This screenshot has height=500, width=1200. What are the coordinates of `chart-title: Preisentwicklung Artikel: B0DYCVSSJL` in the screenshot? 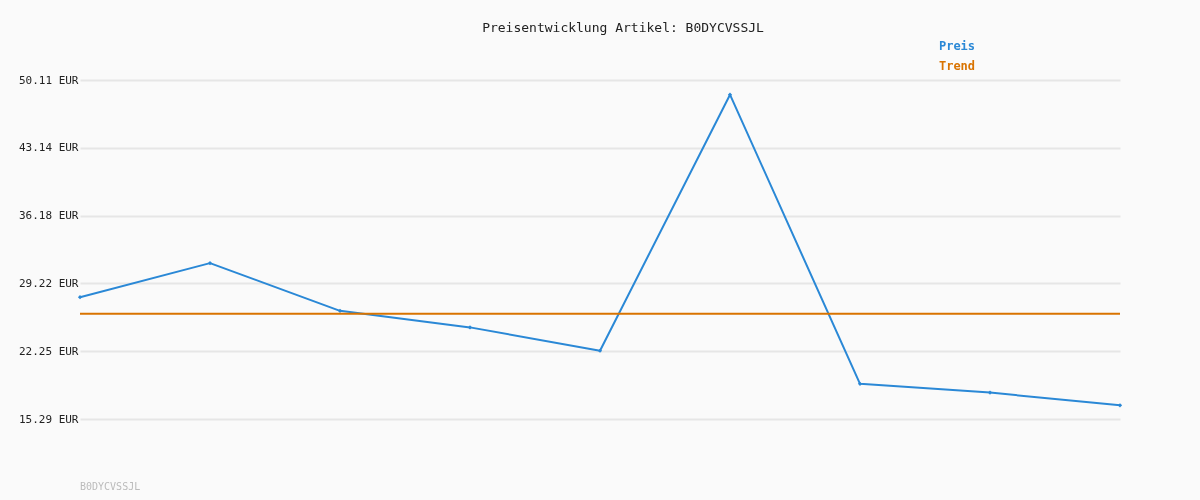 It's located at (623, 27).